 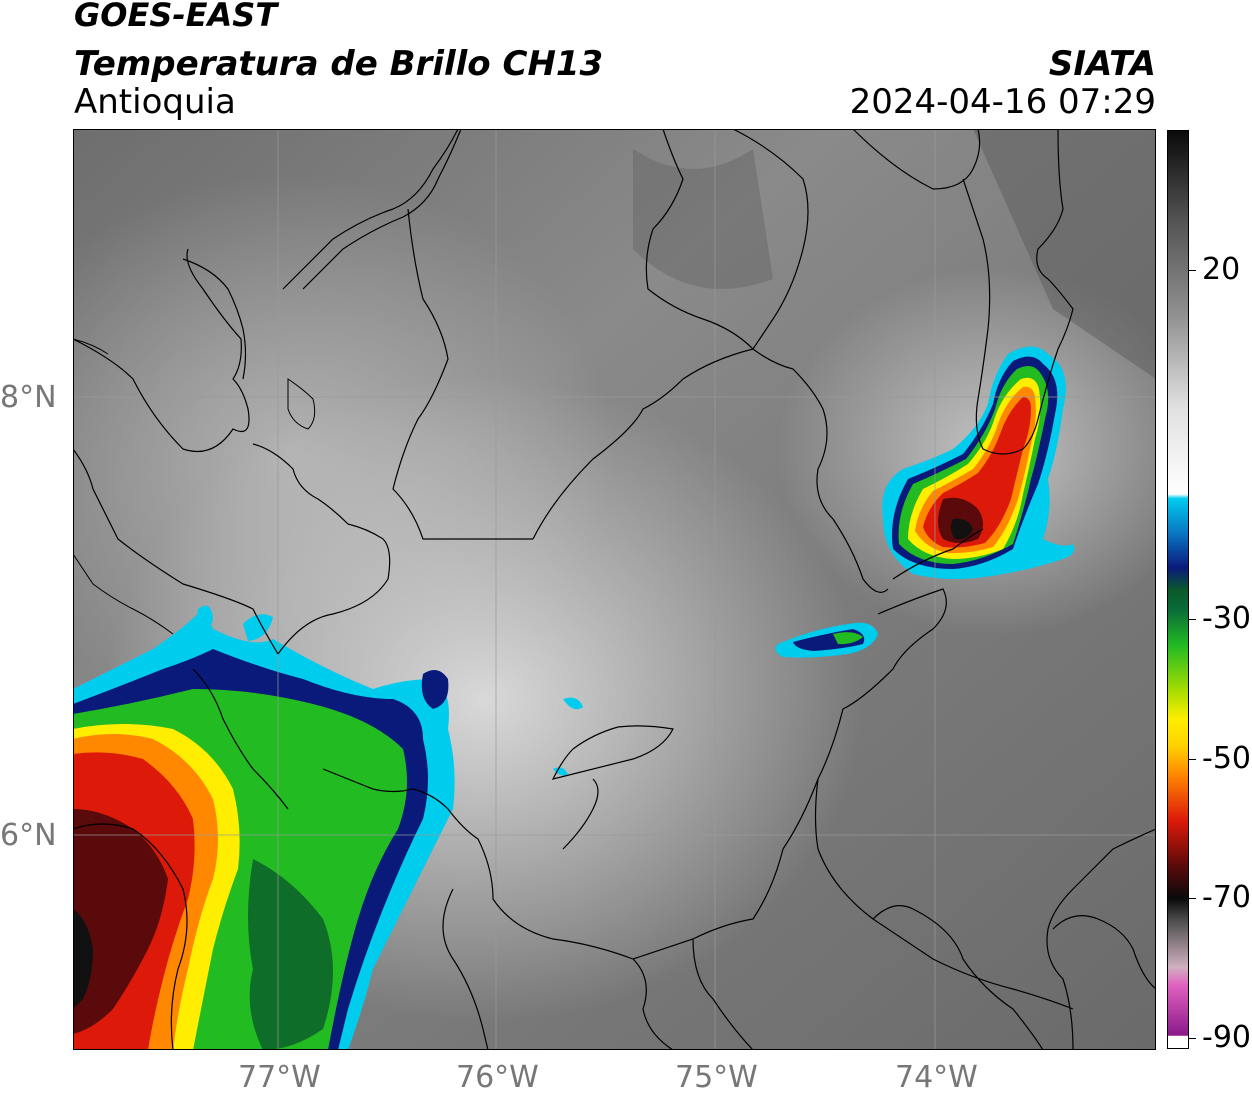 I want to click on lon-label-77w: 77°W, so click(x=279, y=1077).